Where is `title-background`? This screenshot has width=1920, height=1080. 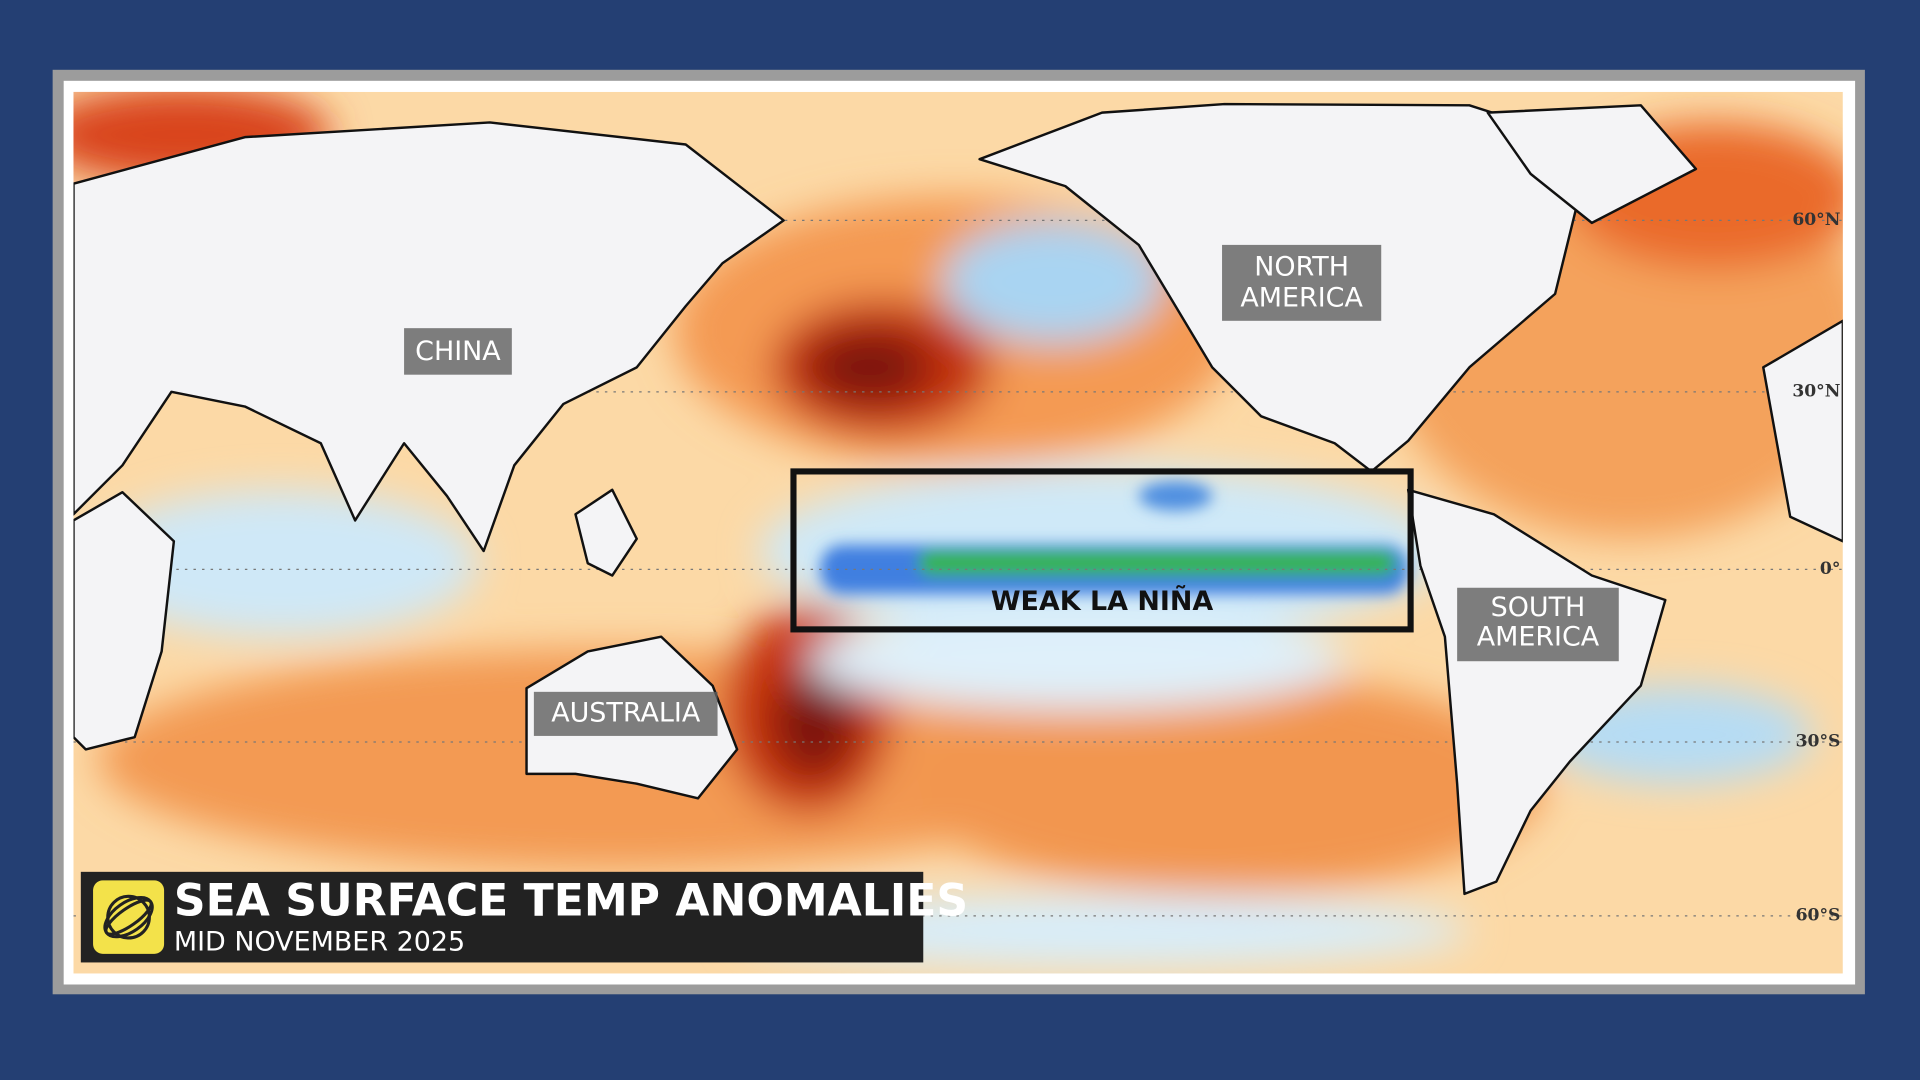 title-background is located at coordinates (502, 917).